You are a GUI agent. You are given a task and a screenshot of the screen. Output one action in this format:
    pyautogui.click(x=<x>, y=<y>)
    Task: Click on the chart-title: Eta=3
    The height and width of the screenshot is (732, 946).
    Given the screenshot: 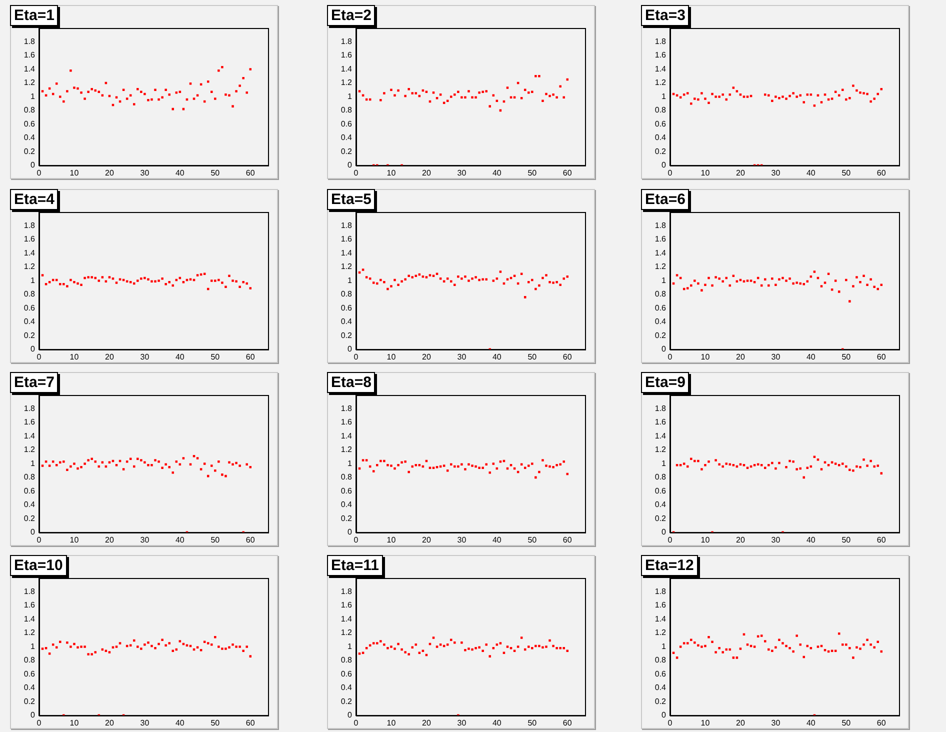 What is the action you would take?
    pyautogui.click(x=665, y=15)
    